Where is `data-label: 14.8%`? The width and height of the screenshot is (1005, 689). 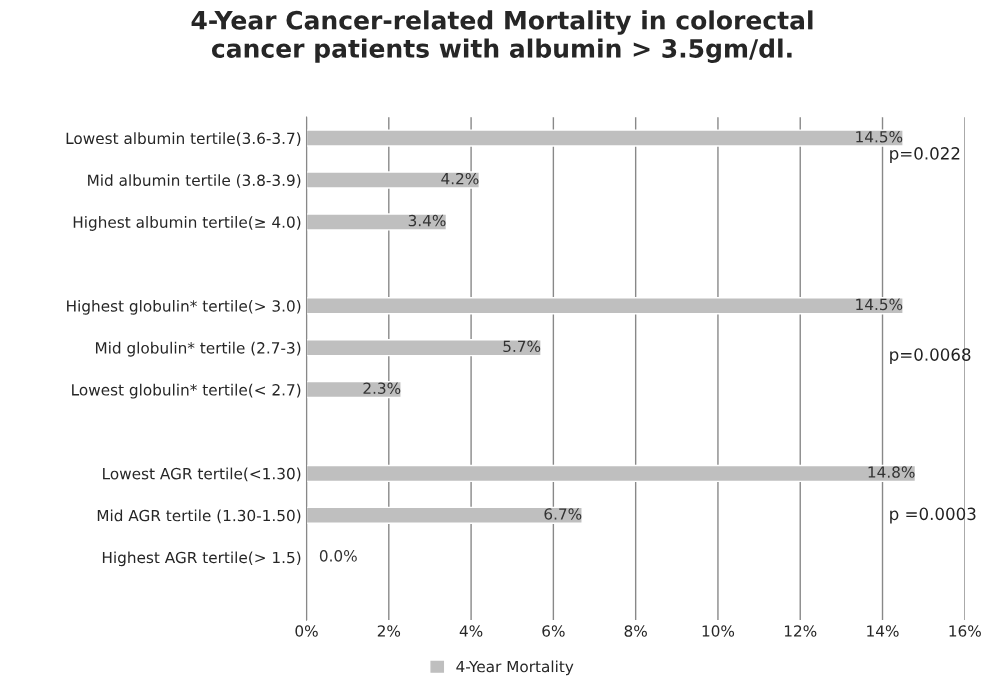 data-label: 14.8% is located at coordinates (891, 472).